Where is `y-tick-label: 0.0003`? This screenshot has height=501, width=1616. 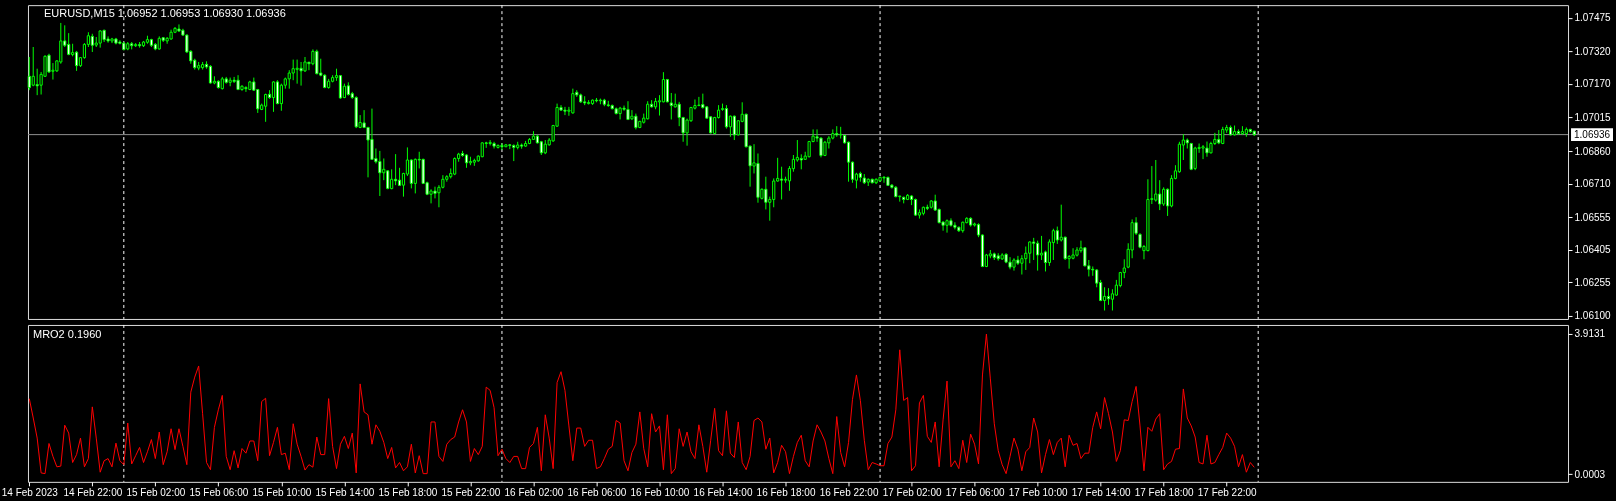 y-tick-label: 0.0003 is located at coordinates (1590, 474).